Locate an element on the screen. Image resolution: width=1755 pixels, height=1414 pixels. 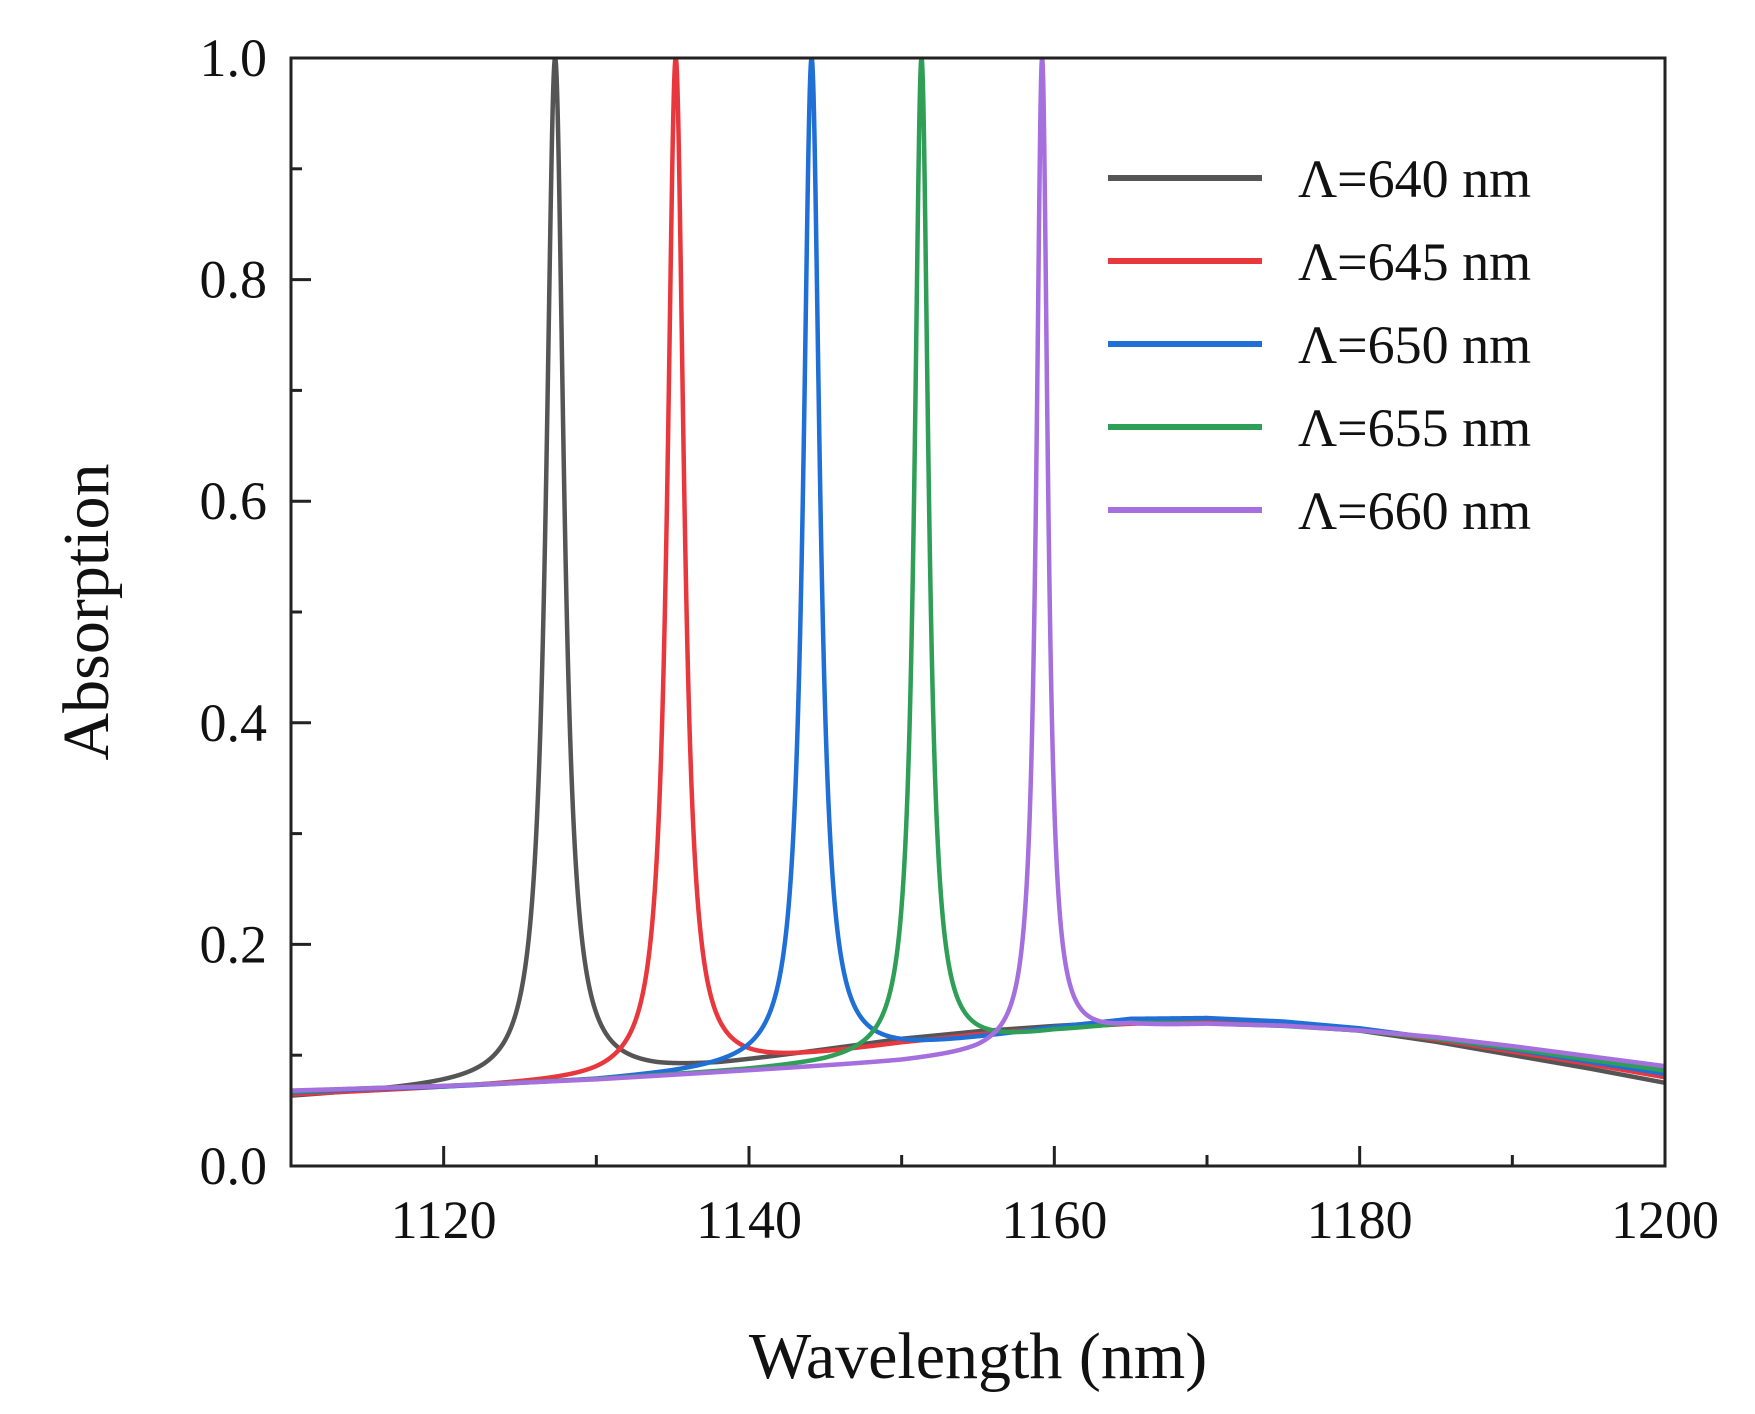
x-tick-label: 1180 is located at coordinates (1360, 1220).